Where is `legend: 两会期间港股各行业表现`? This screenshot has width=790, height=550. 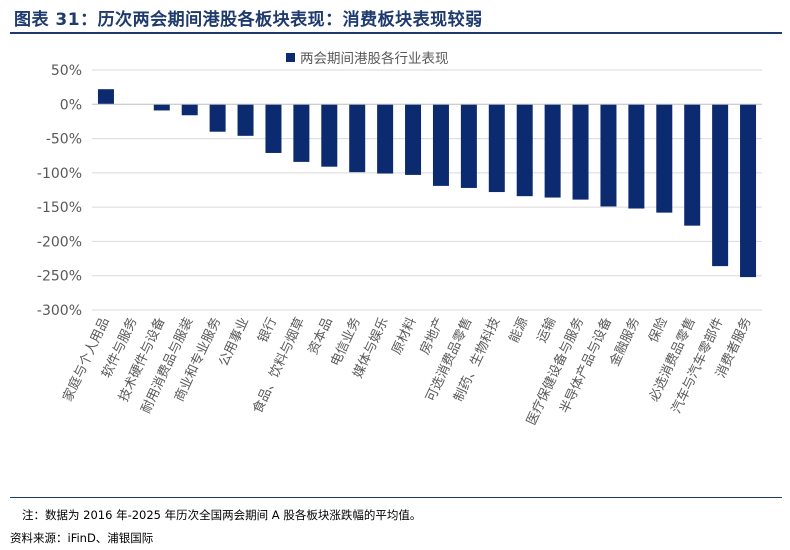
legend: 两会期间港股各行业表现 is located at coordinates (367, 59).